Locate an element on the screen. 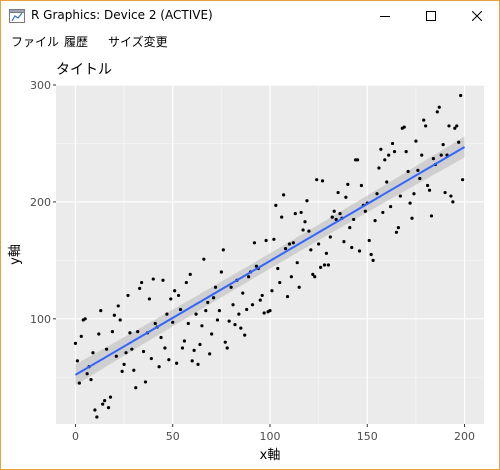 The image size is (500, 470). x-tick-label: 100 is located at coordinates (270, 436).